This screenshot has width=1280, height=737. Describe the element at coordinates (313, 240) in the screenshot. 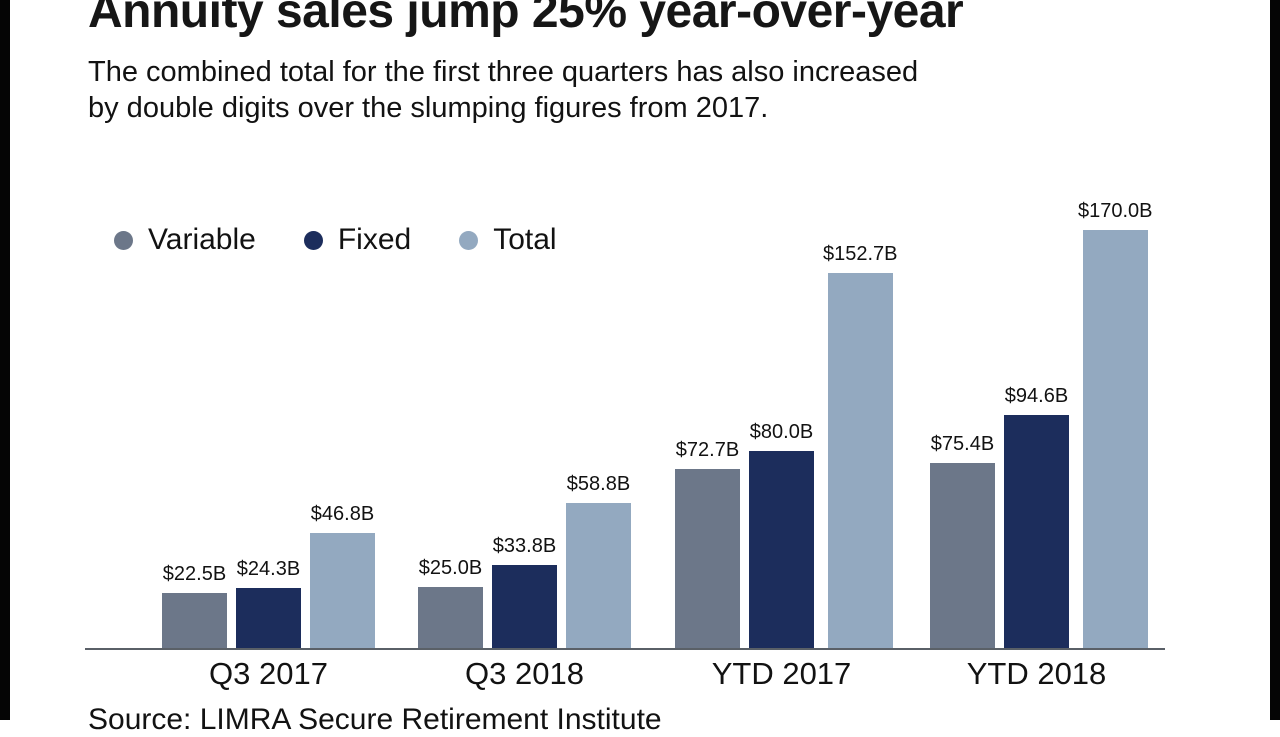

I see `fixed-legend-dot-icon` at that location.